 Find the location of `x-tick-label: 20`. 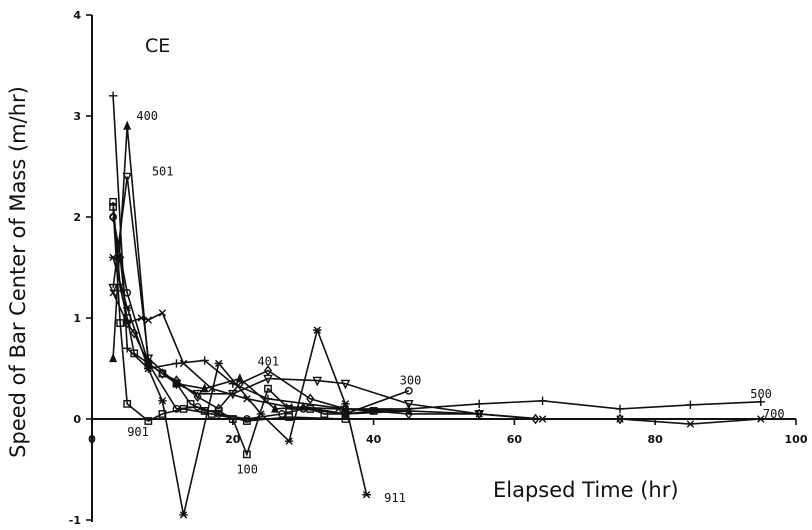

x-tick-label: 20 is located at coordinates (233, 439).